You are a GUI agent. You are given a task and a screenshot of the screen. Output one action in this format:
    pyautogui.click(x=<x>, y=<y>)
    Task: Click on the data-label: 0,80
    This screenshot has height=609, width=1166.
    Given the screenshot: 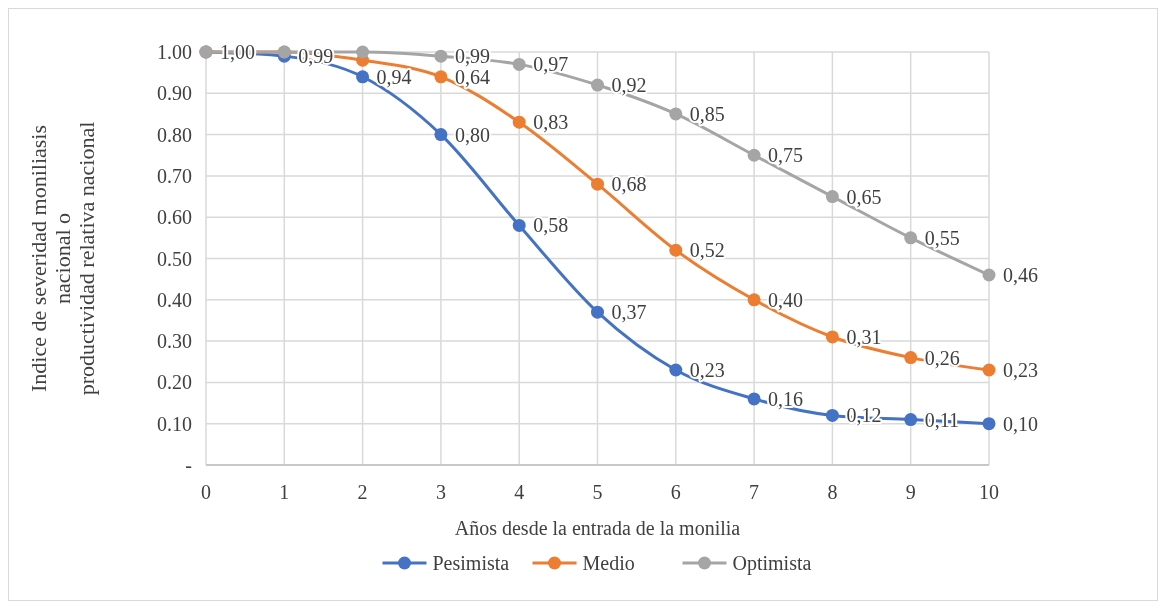 What is the action you would take?
    pyautogui.click(x=472, y=134)
    